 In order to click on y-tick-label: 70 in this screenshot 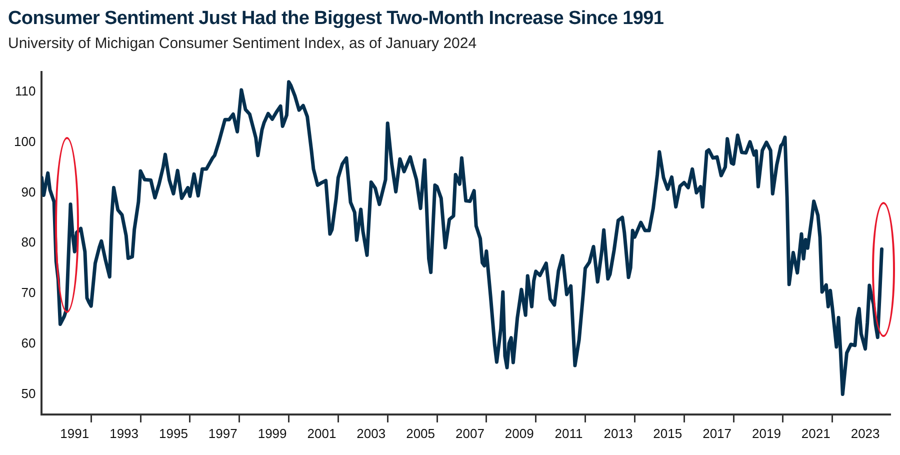, I will do `click(28, 292)`.